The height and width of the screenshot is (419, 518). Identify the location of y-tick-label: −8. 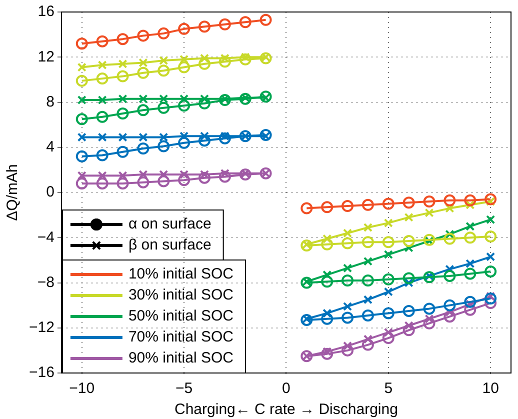
(45, 282).